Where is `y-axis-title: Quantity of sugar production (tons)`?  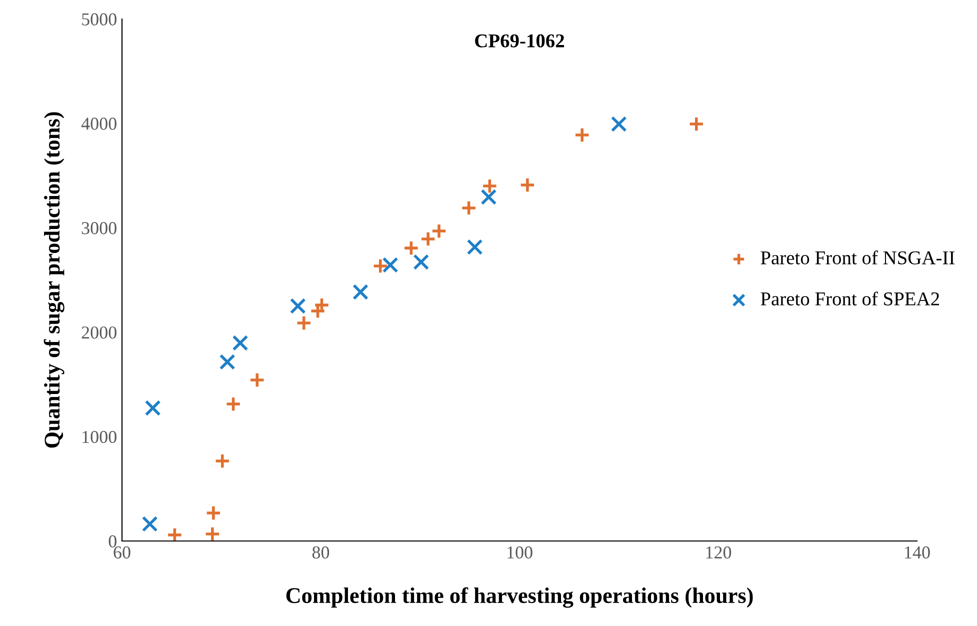 y-axis-title: Quantity of sugar production (tons) is located at coordinates (54, 280).